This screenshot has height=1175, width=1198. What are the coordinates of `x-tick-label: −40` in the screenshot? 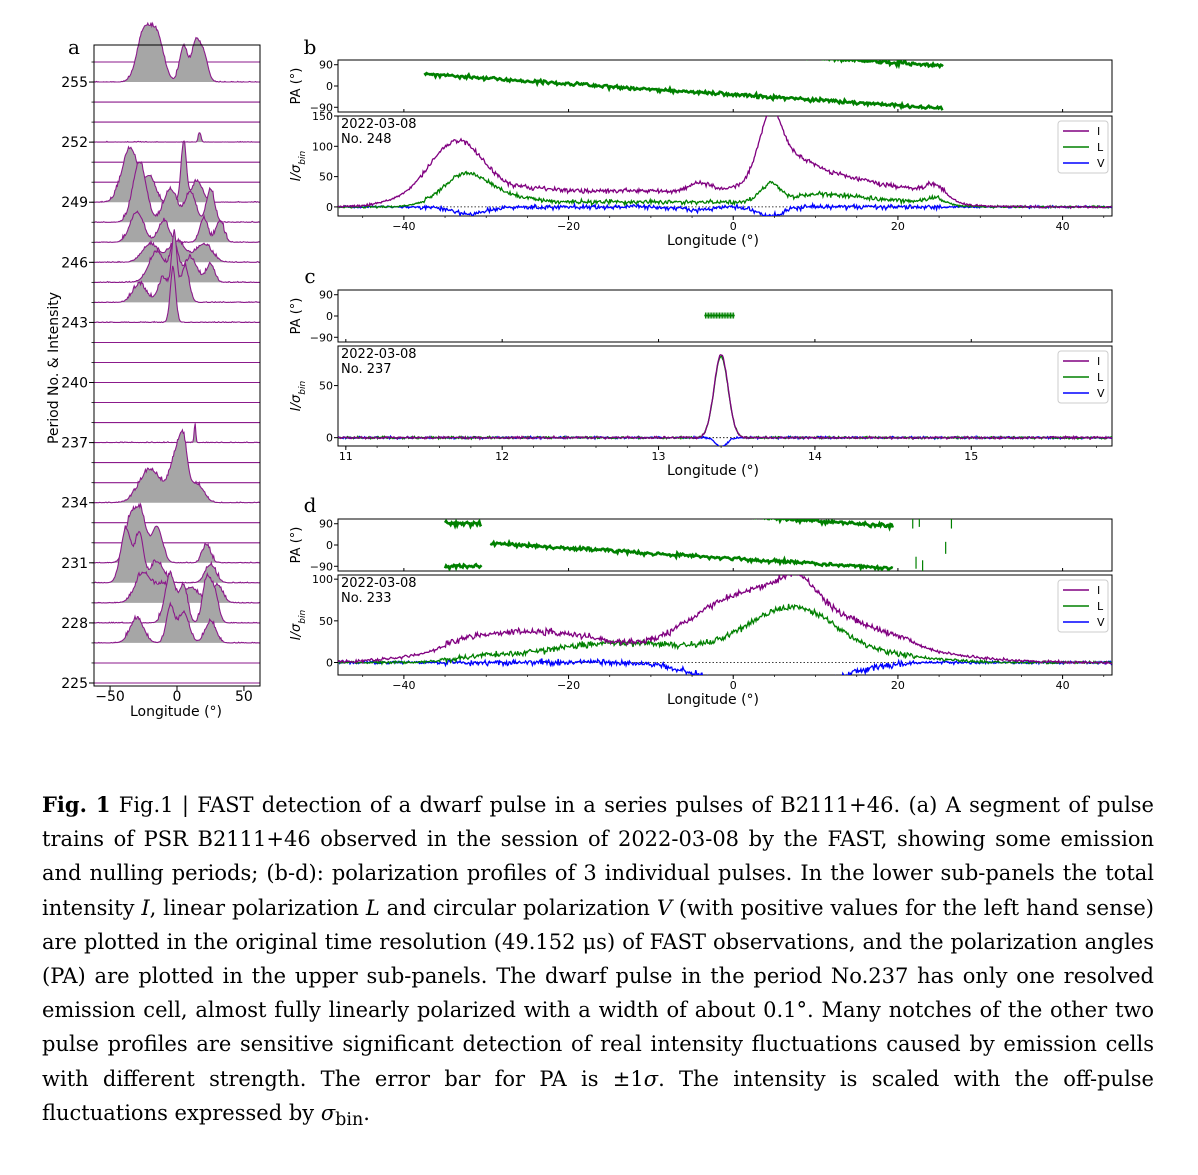 It's located at (403, 226).